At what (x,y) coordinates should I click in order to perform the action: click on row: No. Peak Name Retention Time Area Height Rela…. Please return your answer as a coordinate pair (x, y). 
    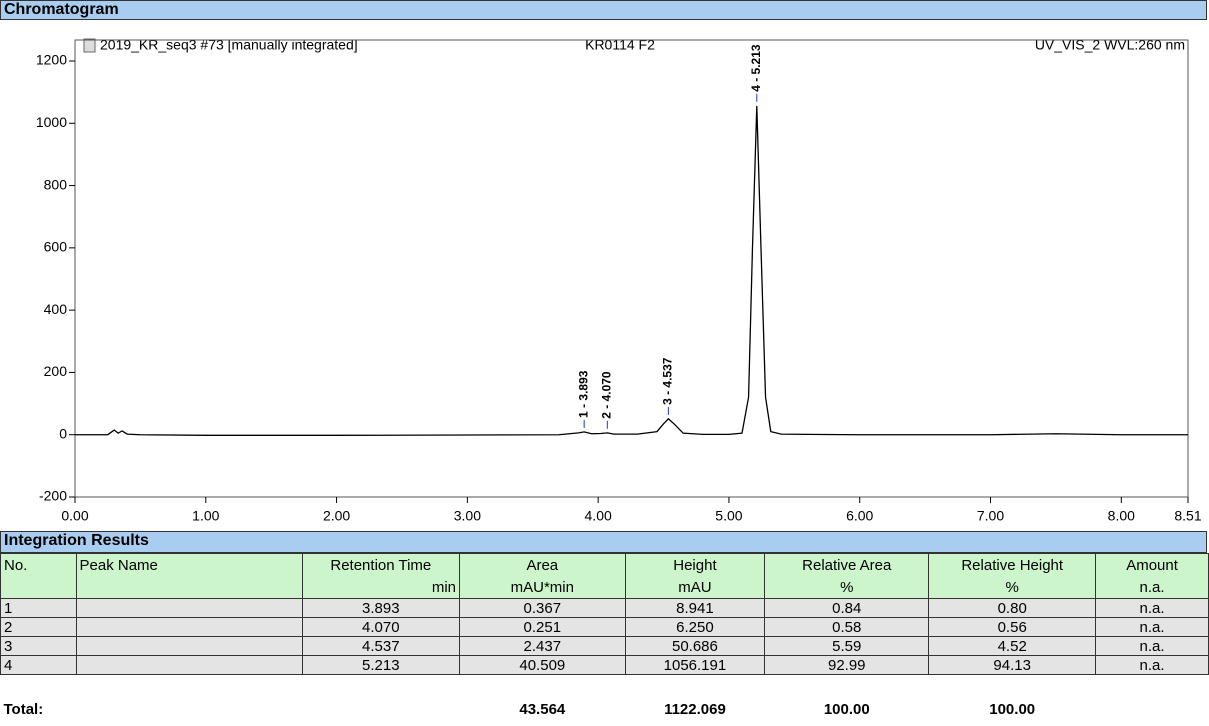
    Looking at the image, I should click on (604, 564).